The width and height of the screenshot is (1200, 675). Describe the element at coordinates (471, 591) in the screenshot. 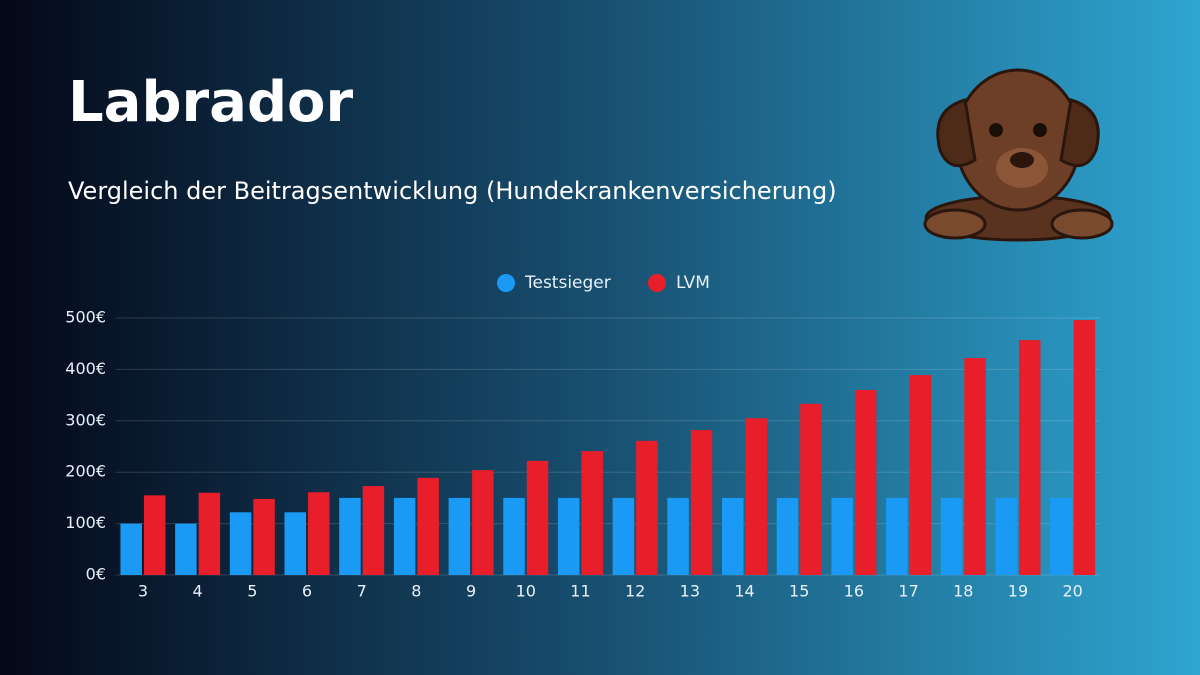

I see `x-tick-label: 9` at that location.